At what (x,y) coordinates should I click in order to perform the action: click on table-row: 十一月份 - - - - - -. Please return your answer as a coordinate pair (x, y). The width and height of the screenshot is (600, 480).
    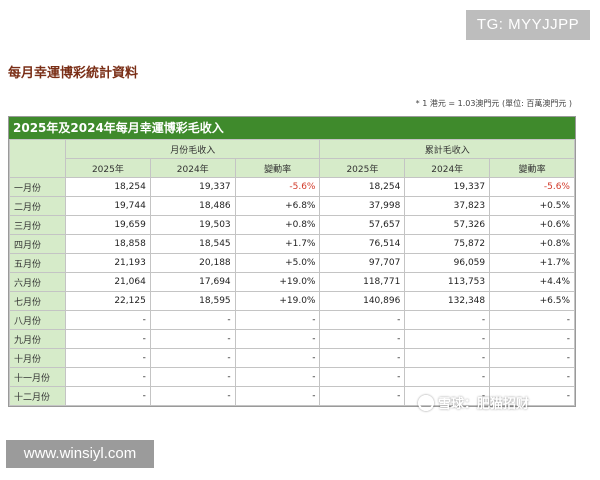
    Looking at the image, I should click on (292, 377).